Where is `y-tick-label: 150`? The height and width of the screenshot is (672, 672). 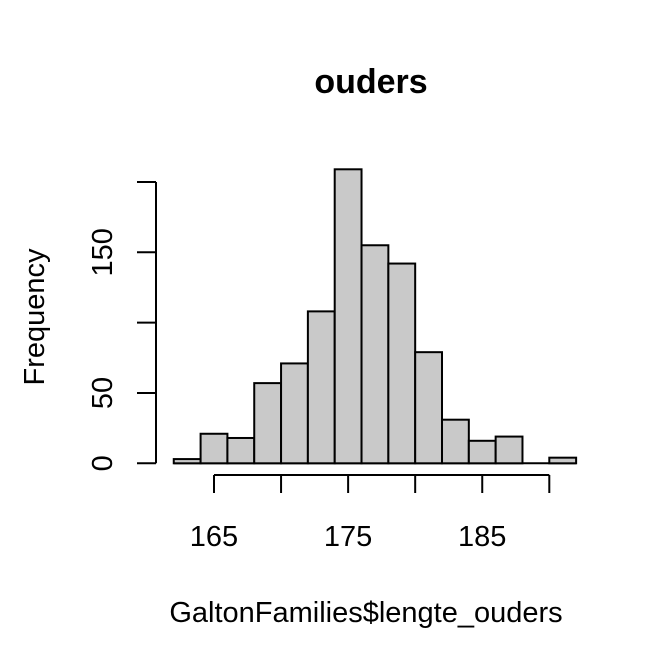
y-tick-label: 150 is located at coordinates (103, 252).